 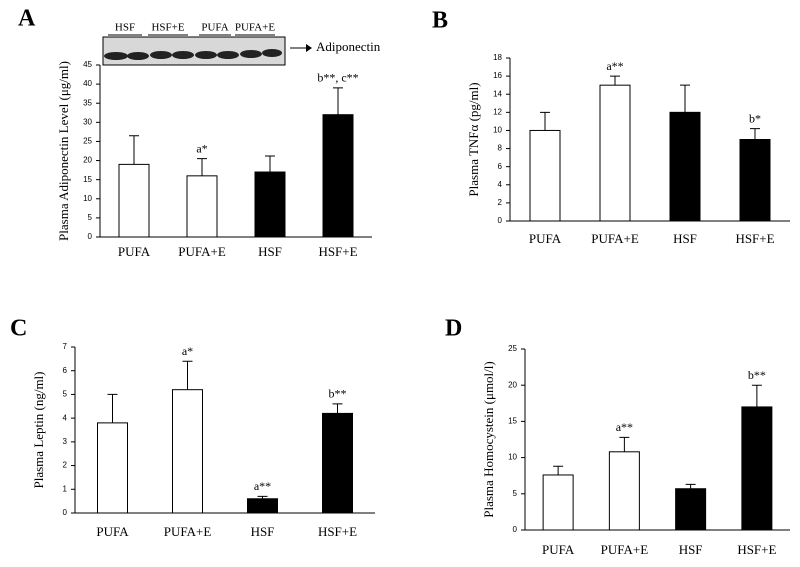 What do you see at coordinates (87, 64) in the screenshot?
I see `y-tick-label: 45` at bounding box center [87, 64].